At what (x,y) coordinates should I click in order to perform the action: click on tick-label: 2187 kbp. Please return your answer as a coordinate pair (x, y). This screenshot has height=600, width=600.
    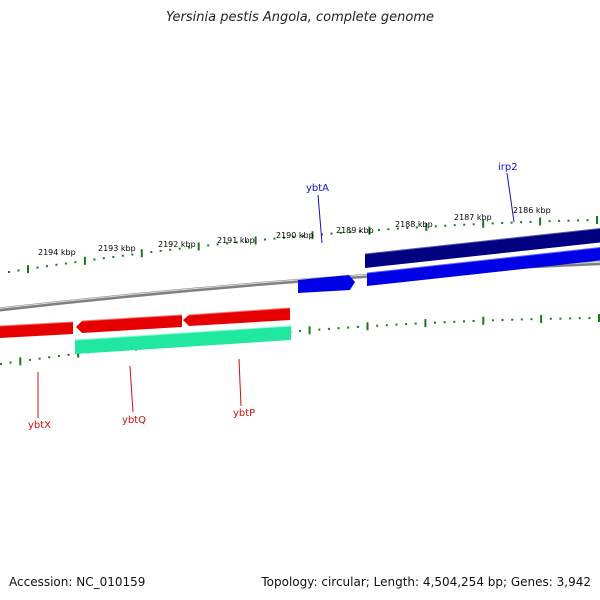
    Looking at the image, I should click on (473, 217).